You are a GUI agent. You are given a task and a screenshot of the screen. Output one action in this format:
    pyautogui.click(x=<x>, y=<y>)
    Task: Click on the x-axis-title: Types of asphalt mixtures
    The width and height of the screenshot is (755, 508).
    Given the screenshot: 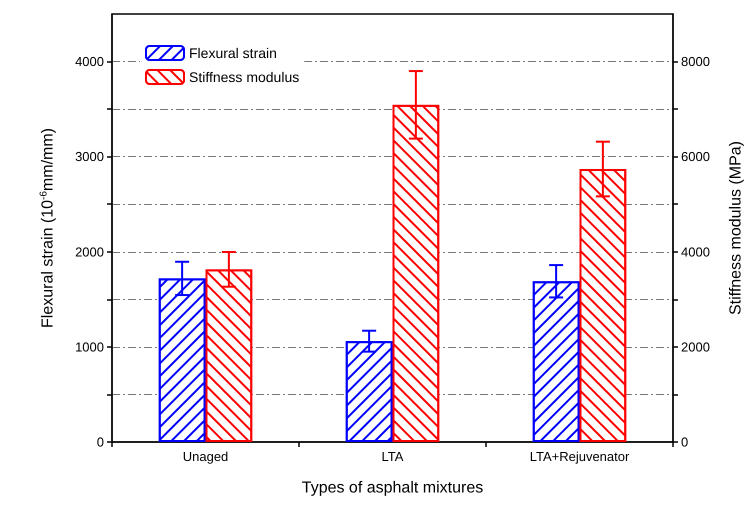 What is the action you would take?
    pyautogui.click(x=393, y=488)
    